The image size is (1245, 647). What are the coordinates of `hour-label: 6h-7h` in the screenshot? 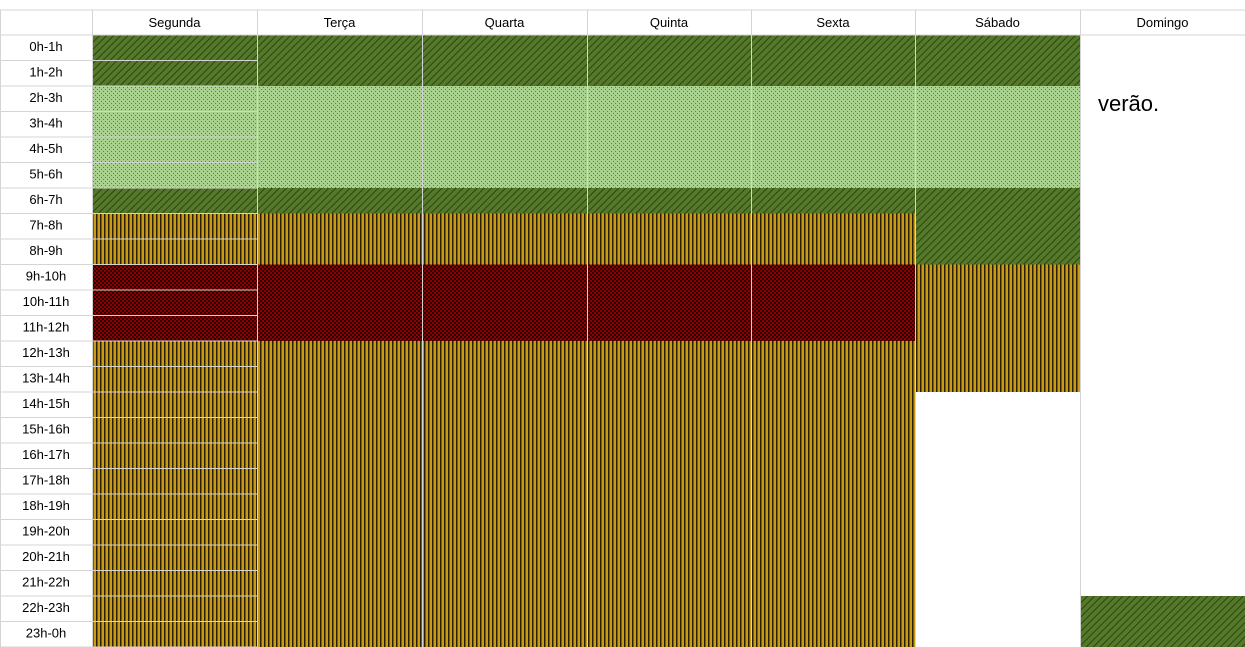 It's located at (45, 199).